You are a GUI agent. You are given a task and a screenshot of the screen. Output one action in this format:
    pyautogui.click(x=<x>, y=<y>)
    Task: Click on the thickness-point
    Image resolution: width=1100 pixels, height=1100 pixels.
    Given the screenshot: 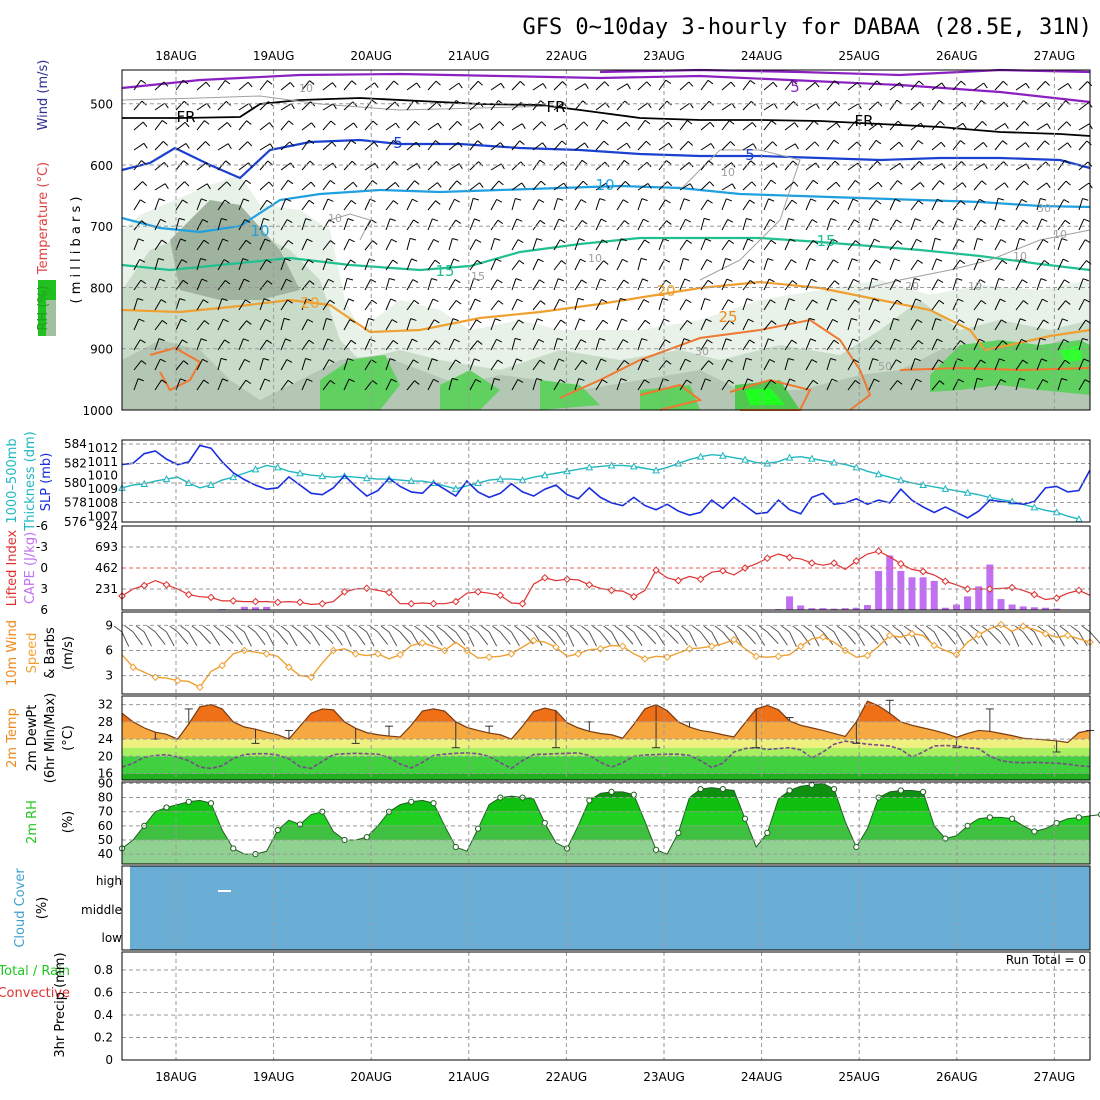 What is the action you would take?
    pyautogui.click(x=233, y=477)
    